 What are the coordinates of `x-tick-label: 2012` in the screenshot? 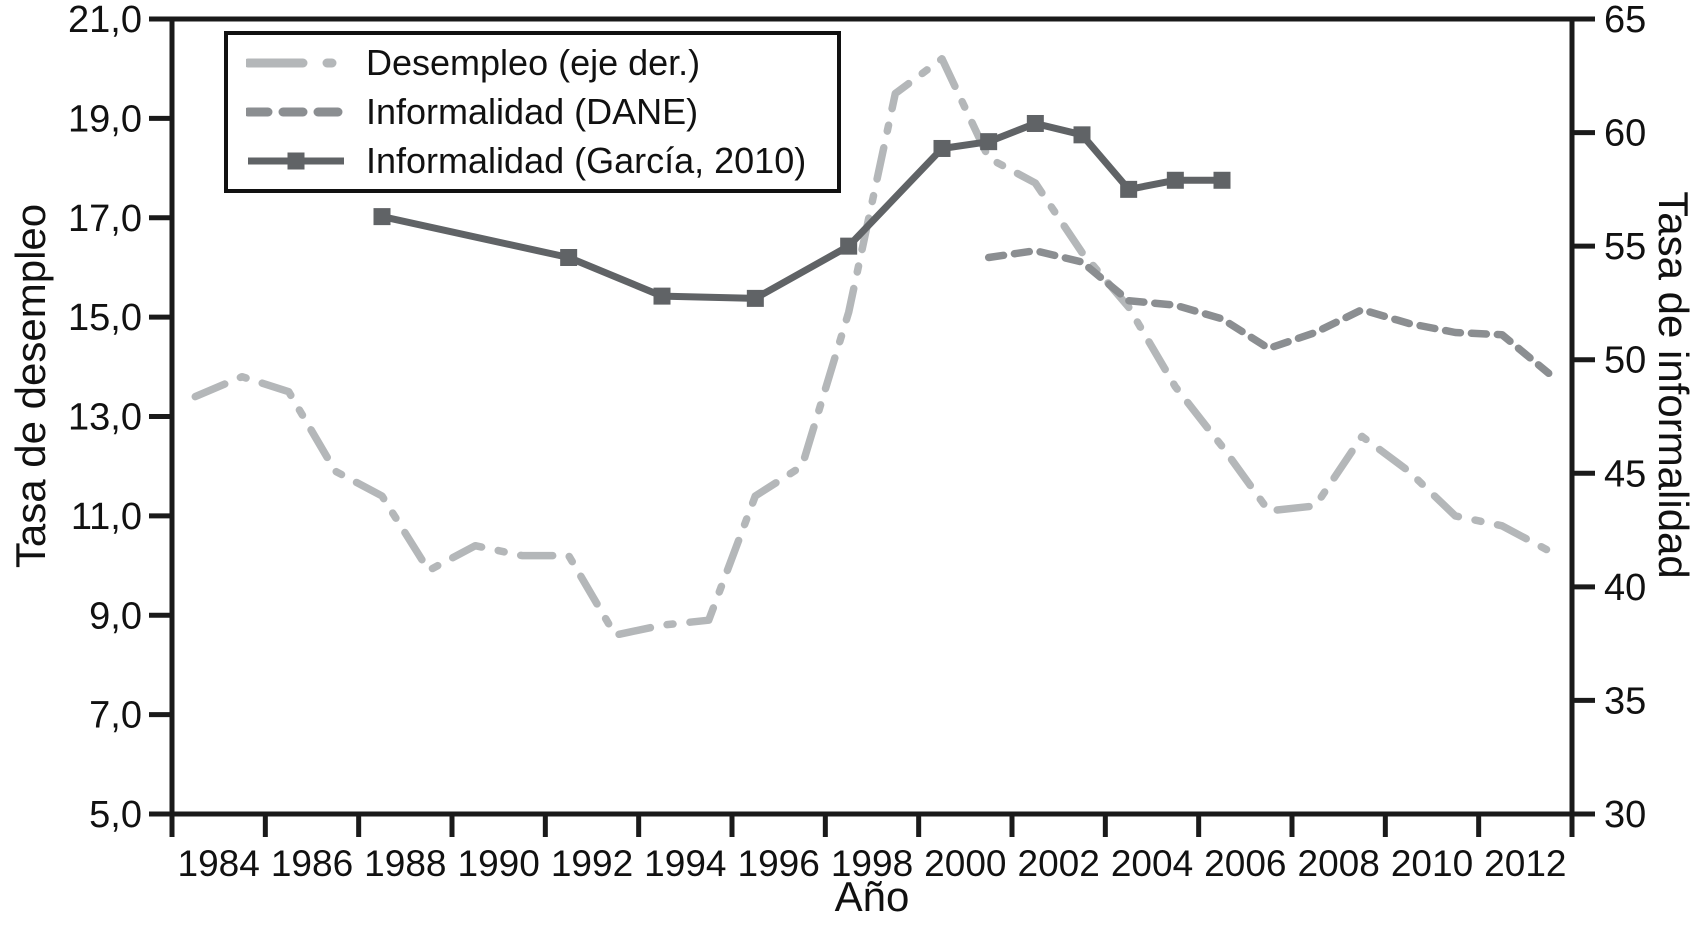 It's located at (1525, 863).